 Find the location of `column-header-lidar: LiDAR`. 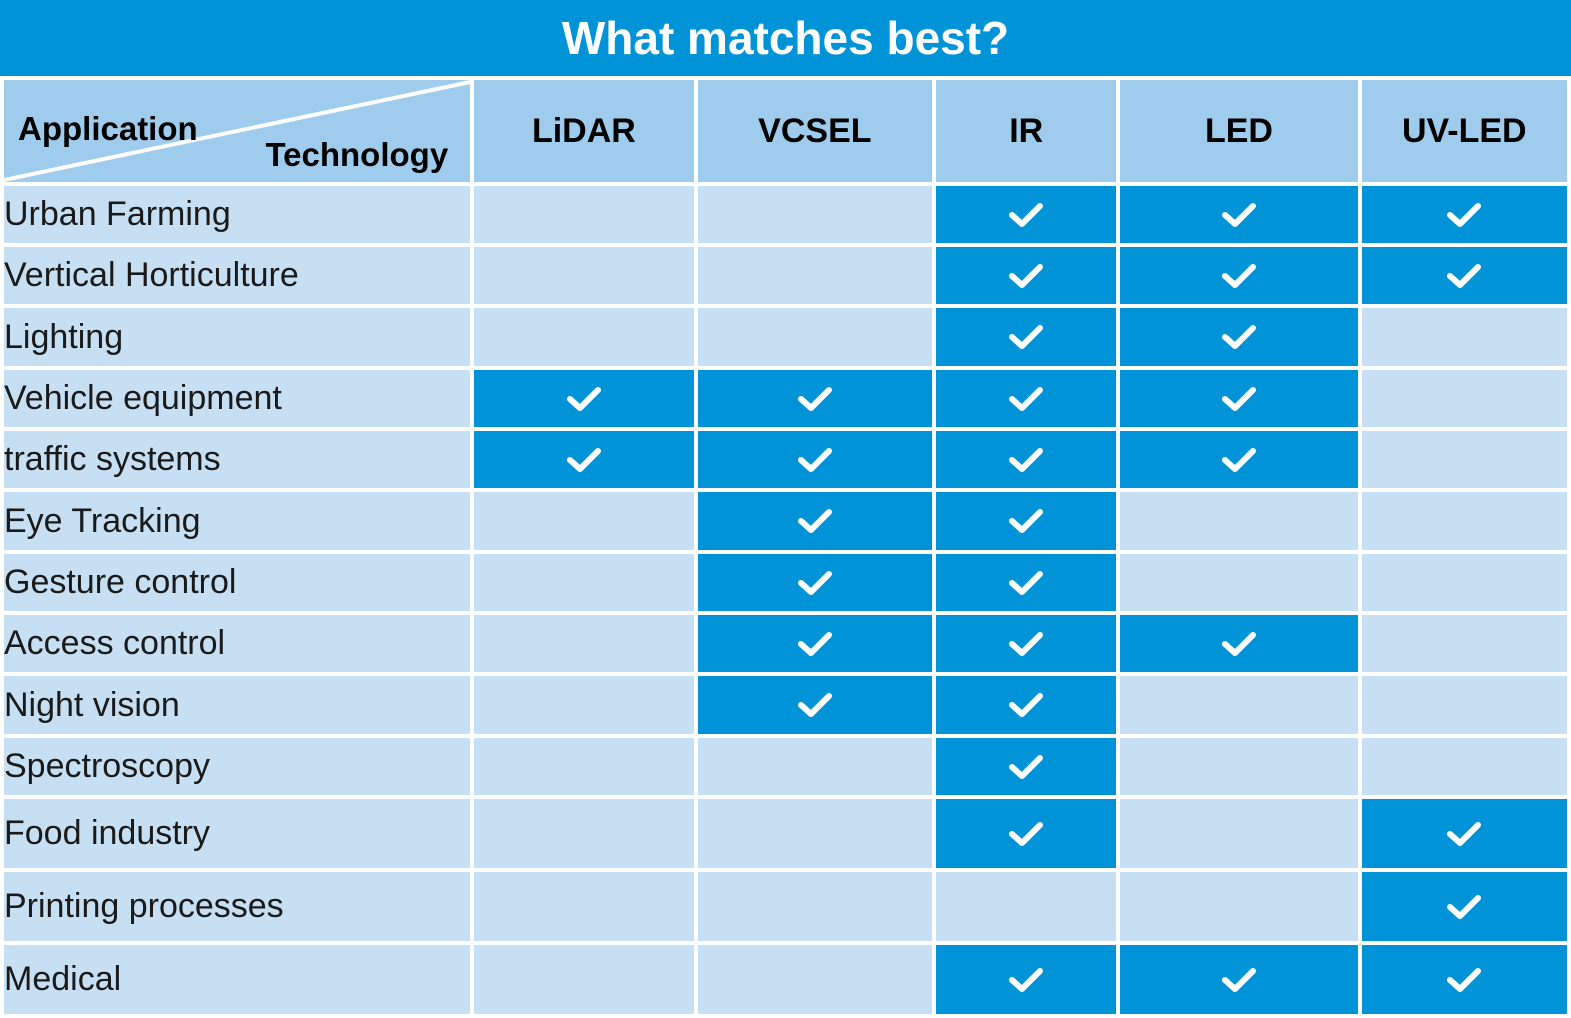

column-header-lidar: LiDAR is located at coordinates (584, 131).